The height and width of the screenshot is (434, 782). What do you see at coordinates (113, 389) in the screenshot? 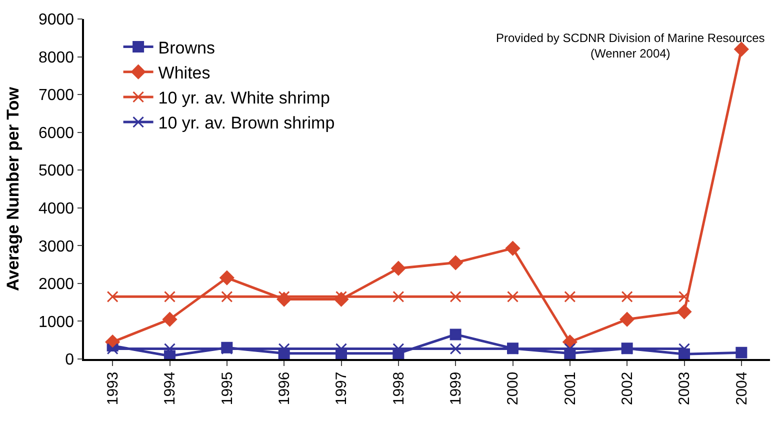
I see `x-tick-label: 1993` at bounding box center [113, 389].